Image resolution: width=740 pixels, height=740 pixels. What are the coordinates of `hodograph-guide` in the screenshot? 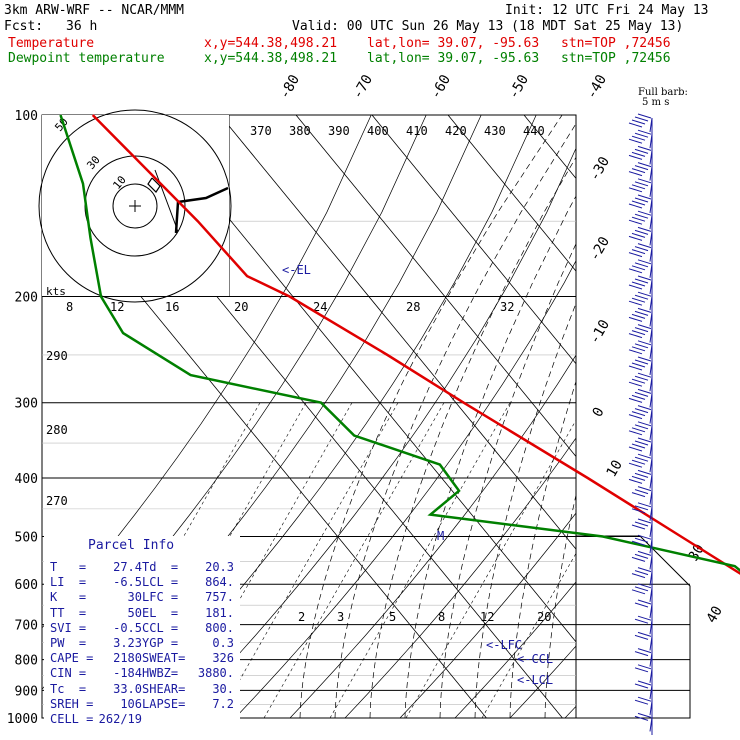 It's located at (166, 201).